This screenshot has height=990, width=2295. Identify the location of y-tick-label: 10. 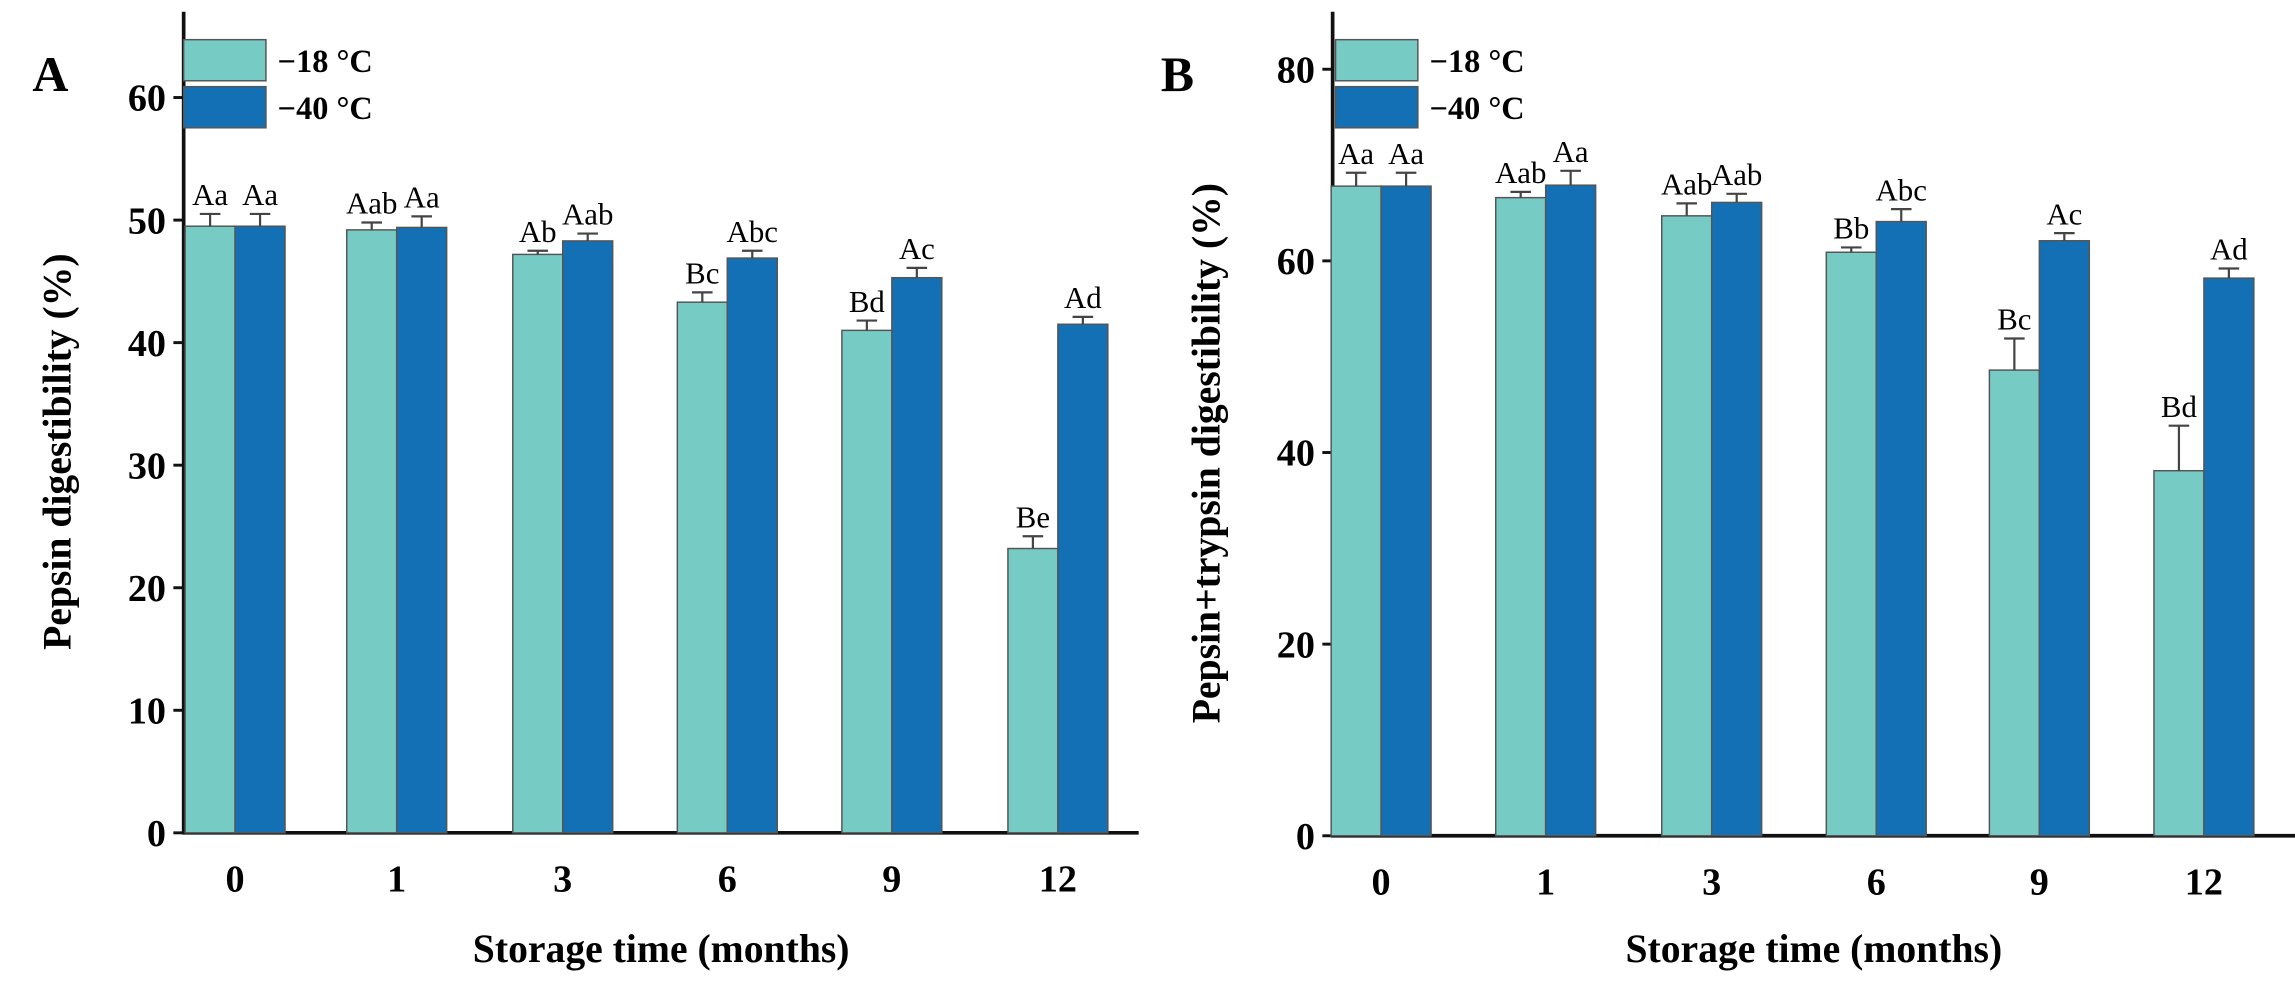
(147, 712).